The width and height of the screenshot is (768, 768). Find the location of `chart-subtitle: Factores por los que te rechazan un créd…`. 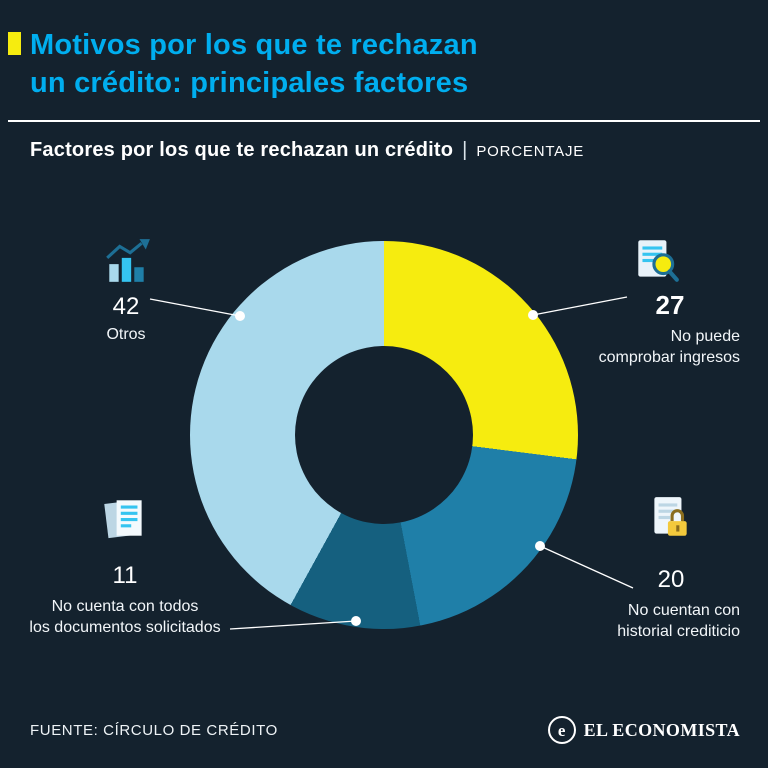

chart-subtitle: Factores por los que te rechazan un créd… is located at coordinates (307, 150).